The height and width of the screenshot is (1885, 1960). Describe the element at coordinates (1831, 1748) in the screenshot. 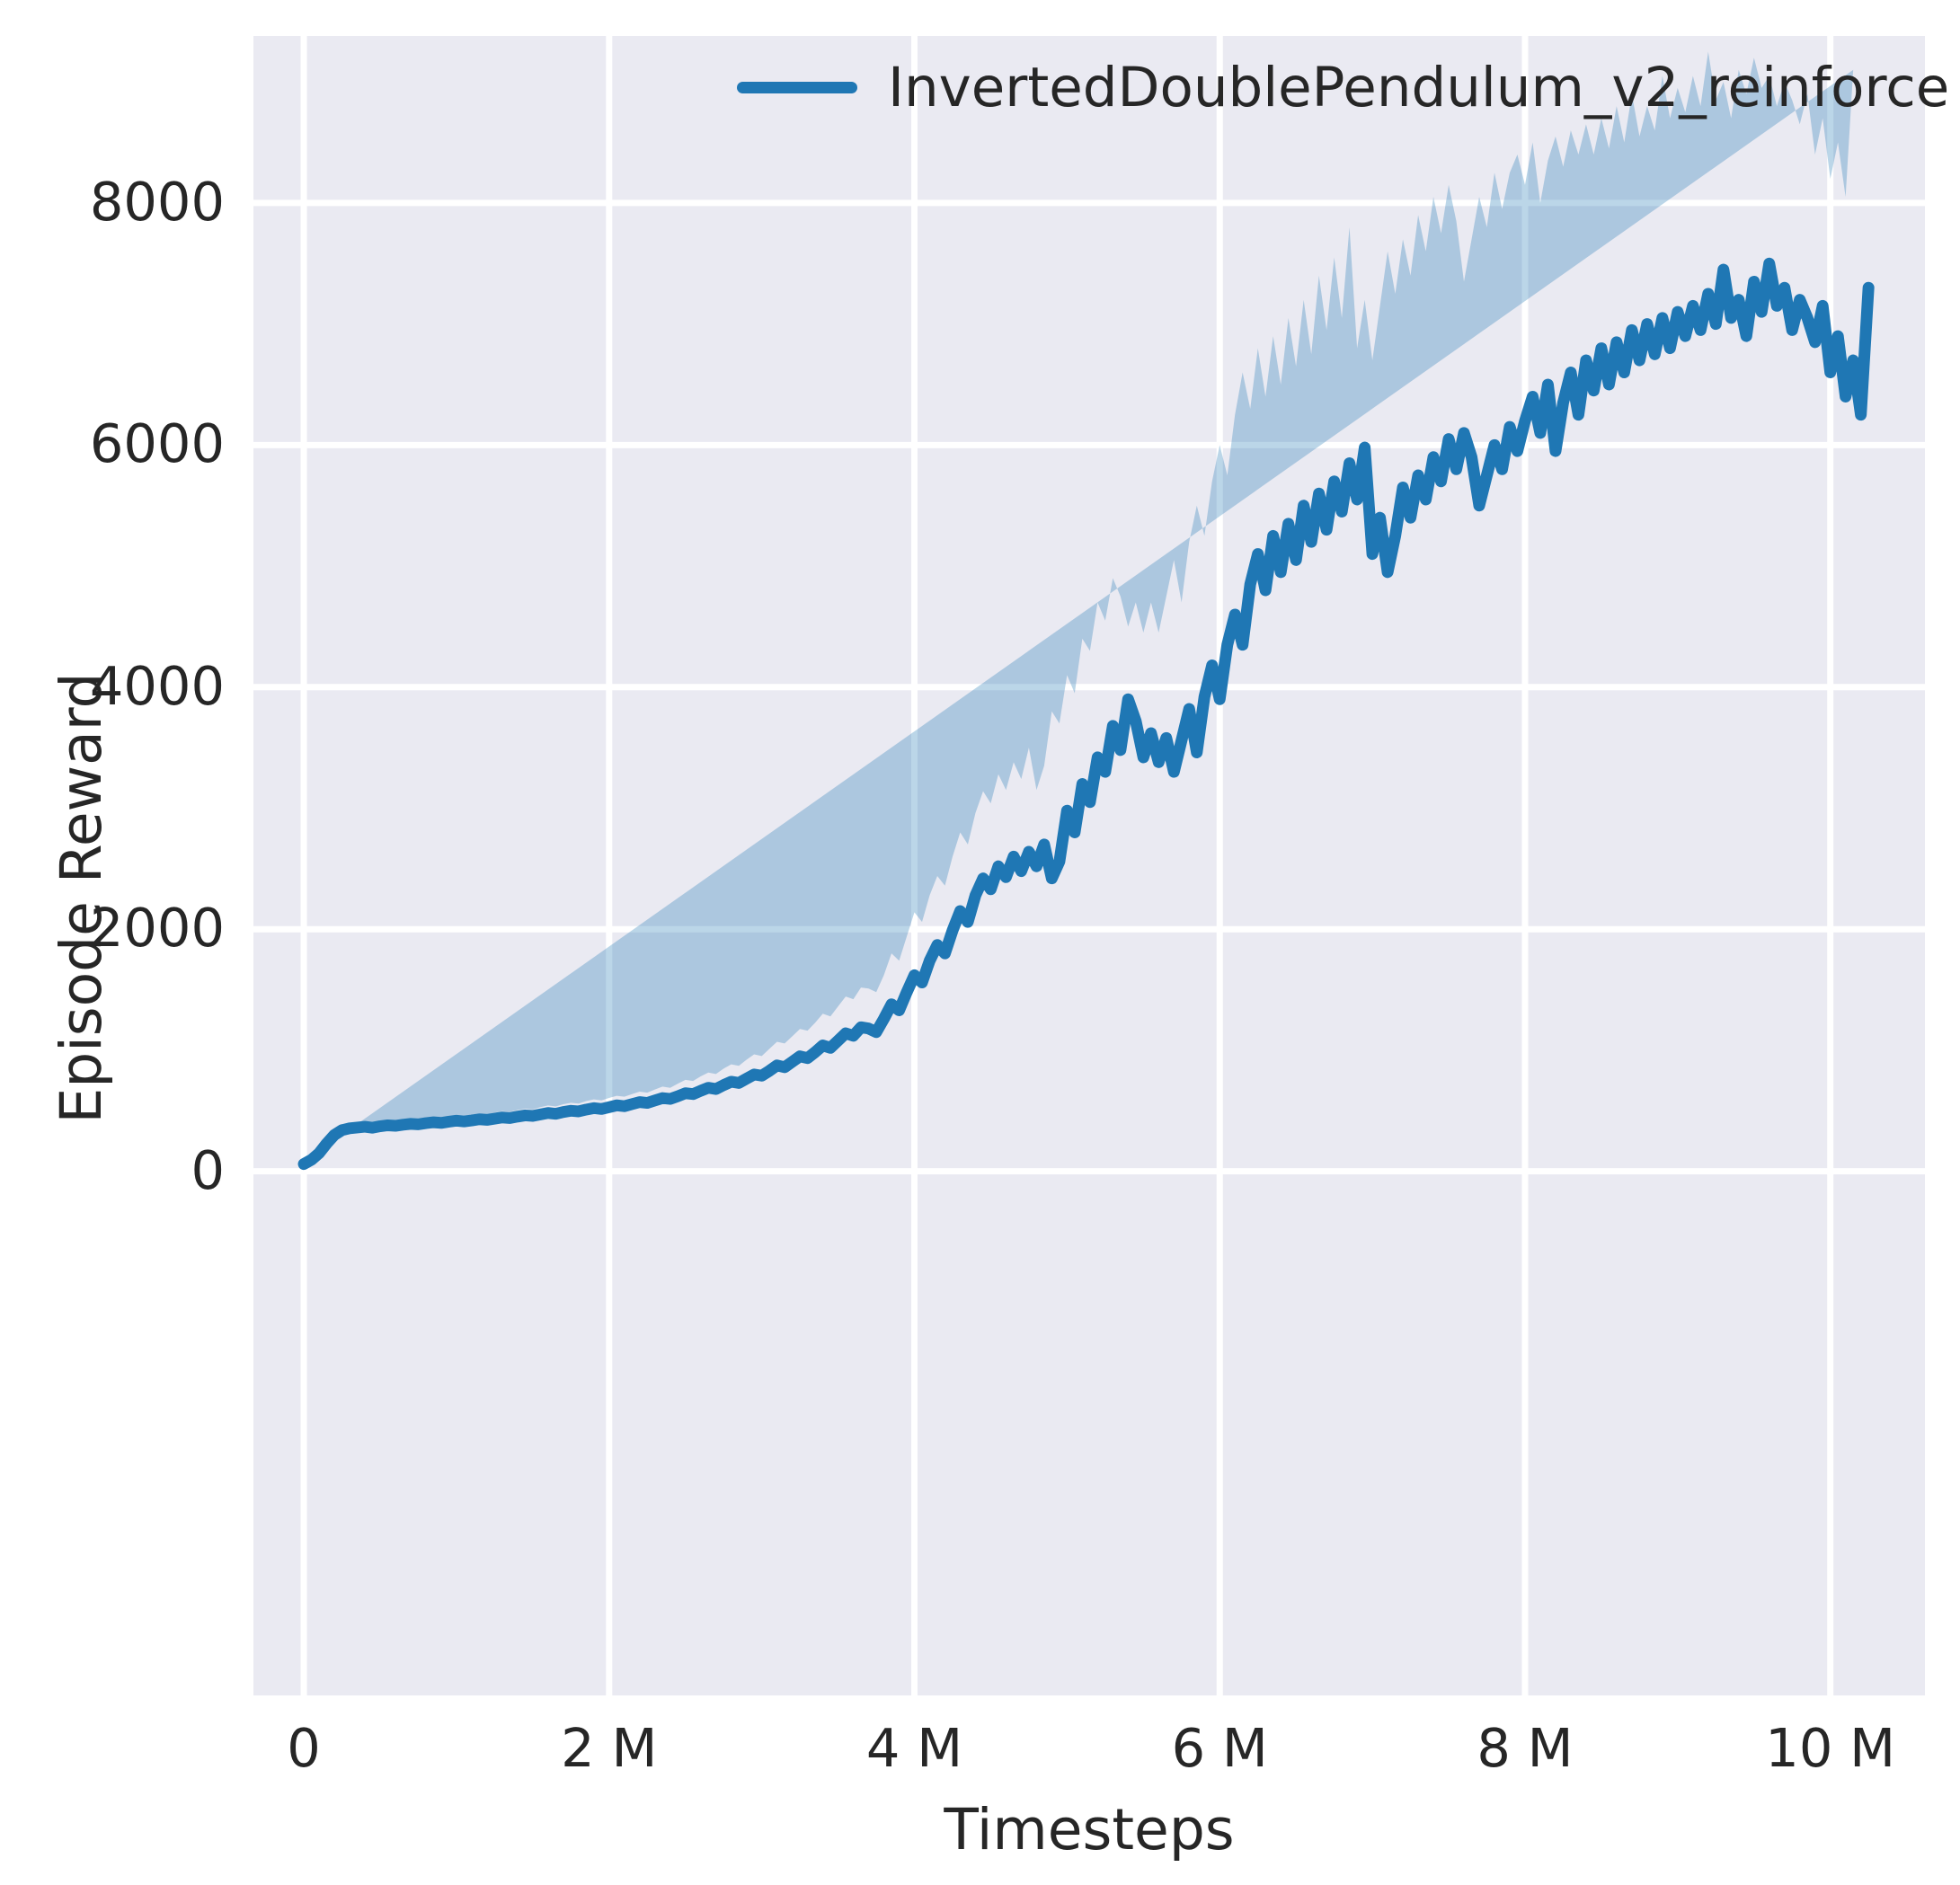

I see `x-axis-tick-label: 10 M` at that location.